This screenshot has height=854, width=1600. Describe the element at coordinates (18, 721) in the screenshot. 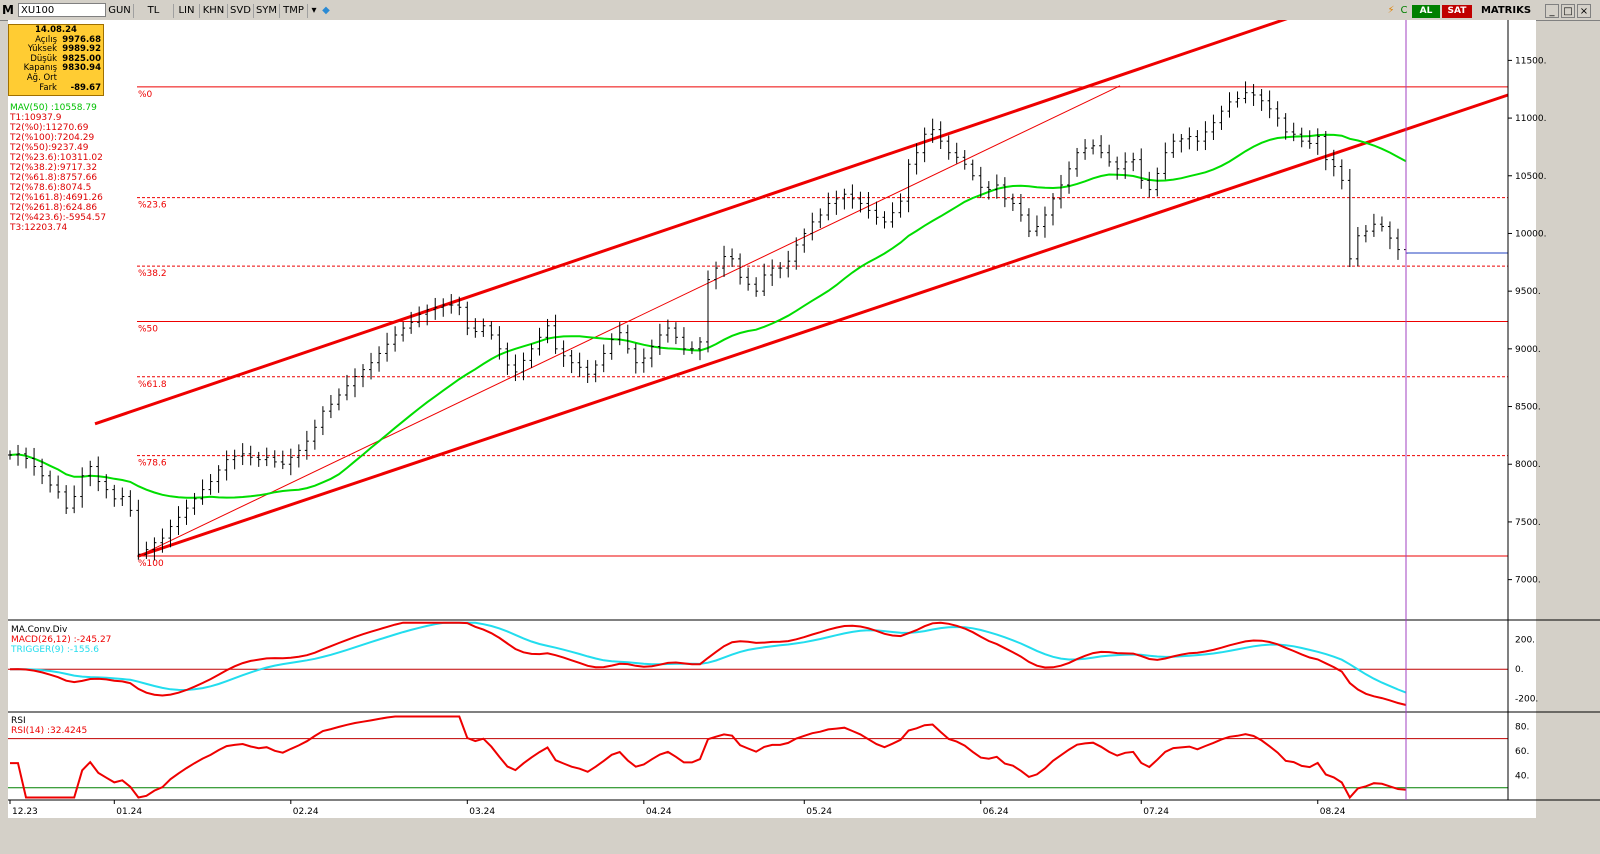

I see `rsi-title: RSI` at that location.